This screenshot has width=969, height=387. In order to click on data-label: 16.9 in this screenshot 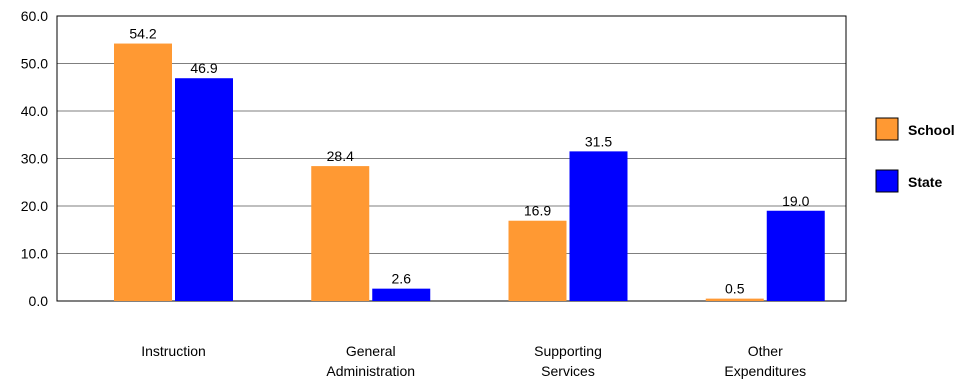, I will do `click(537, 211)`.